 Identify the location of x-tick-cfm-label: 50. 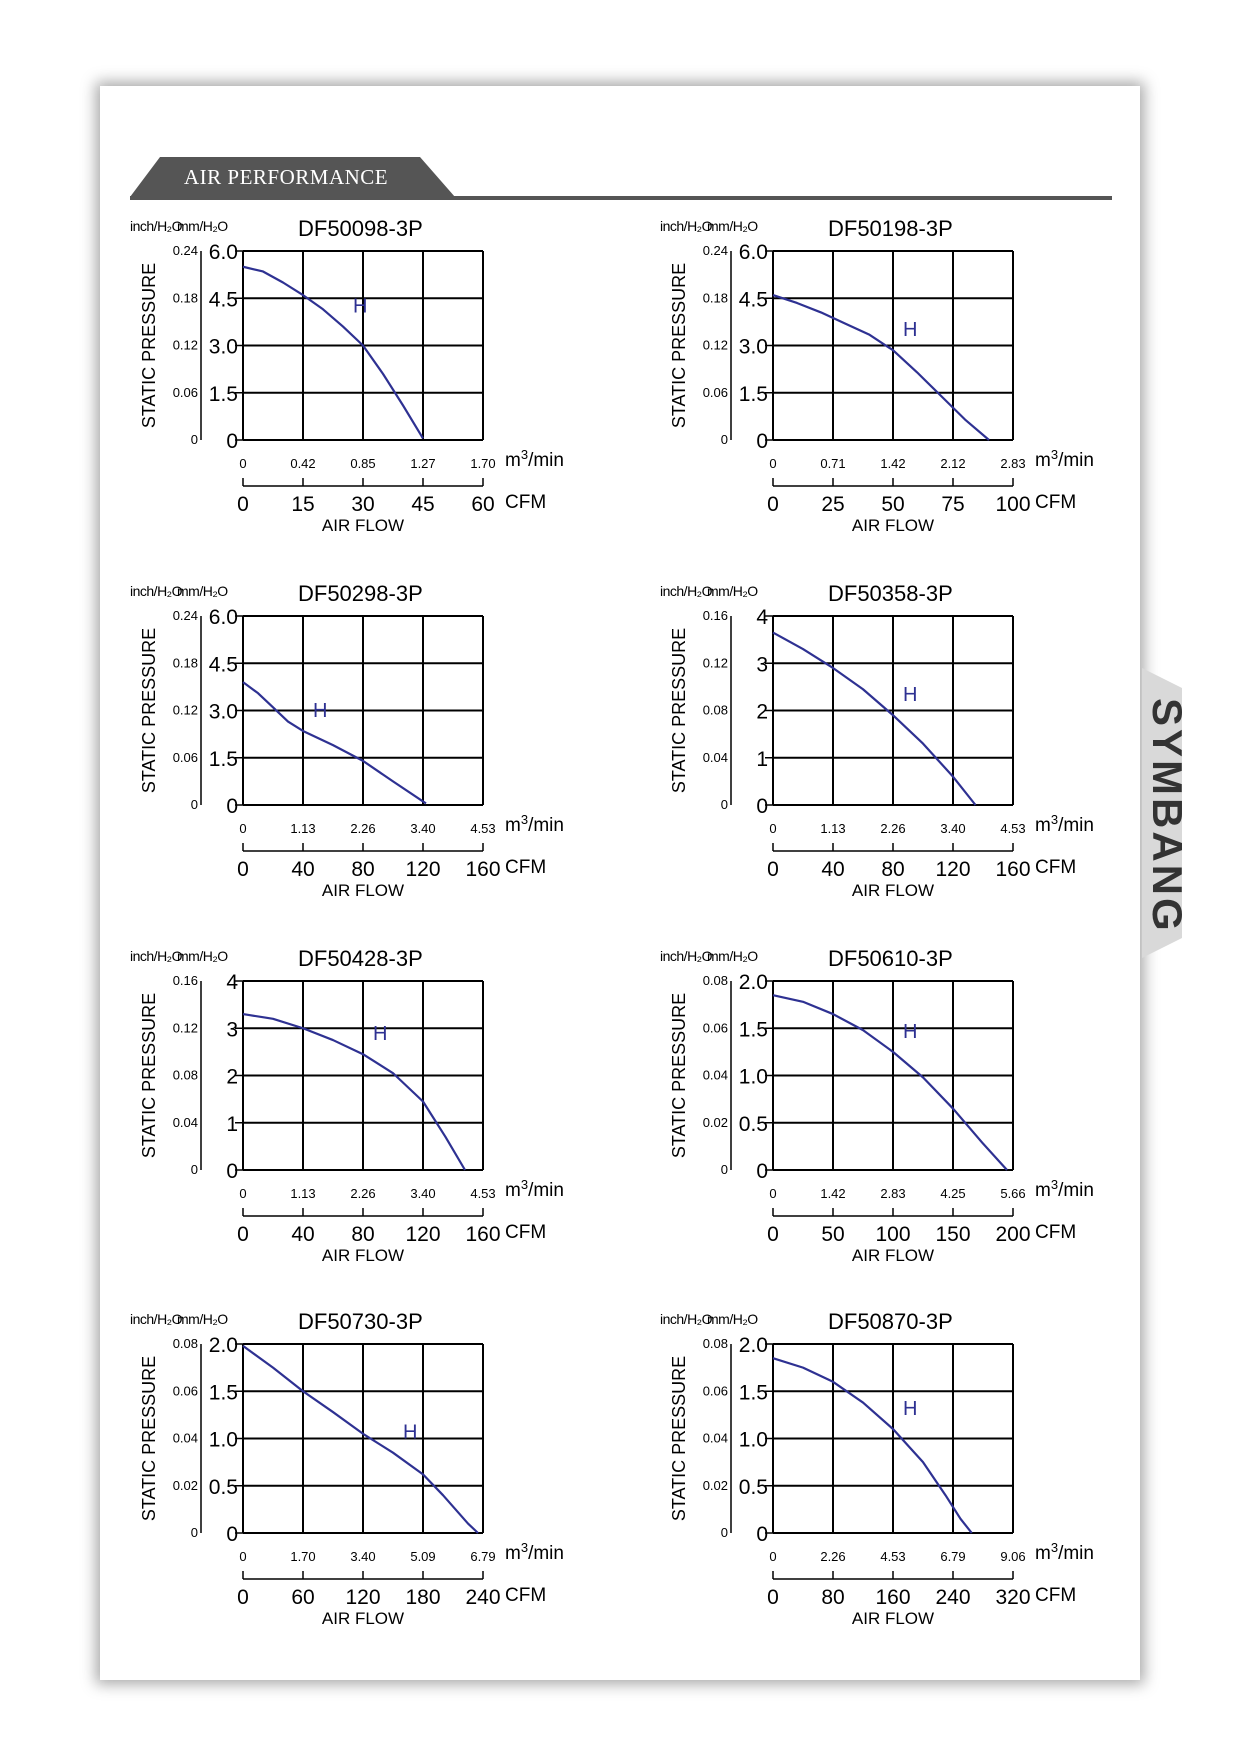
(892, 504).